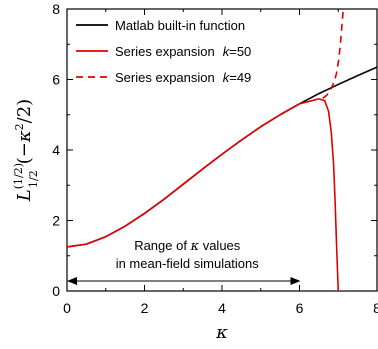 This screenshot has width=378, height=349. Describe the element at coordinates (56, 150) in the screenshot. I see `y-tick-label: 4` at that location.